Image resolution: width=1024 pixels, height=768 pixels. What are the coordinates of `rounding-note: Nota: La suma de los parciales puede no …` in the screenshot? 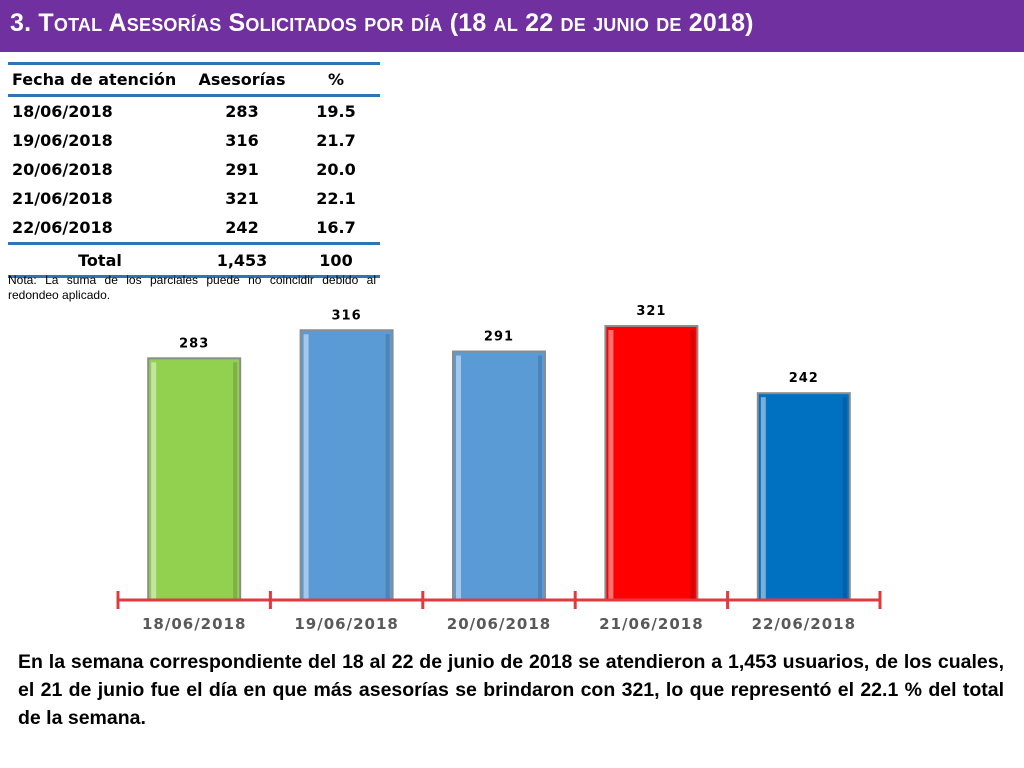 It's located at (192, 287).